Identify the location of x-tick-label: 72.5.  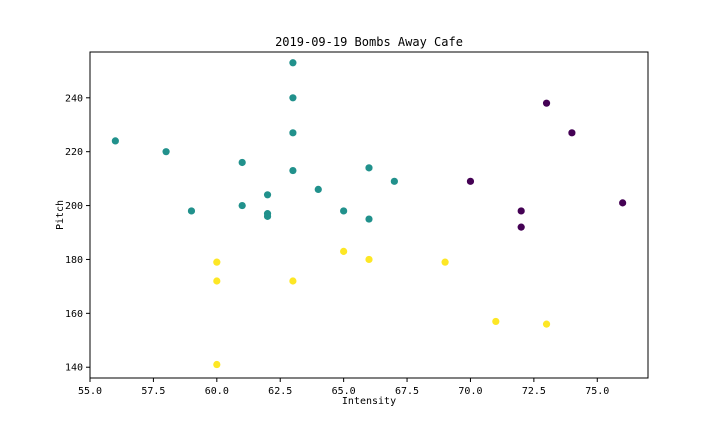
(534, 391).